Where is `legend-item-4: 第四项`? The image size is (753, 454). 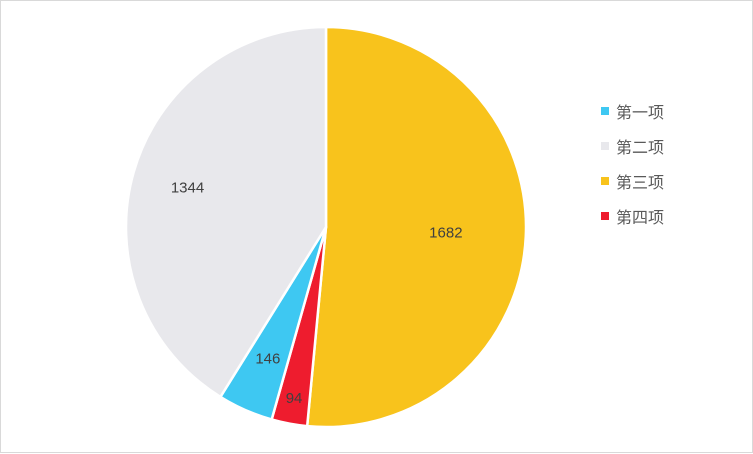 legend-item-4: 第四项 is located at coordinates (632, 215).